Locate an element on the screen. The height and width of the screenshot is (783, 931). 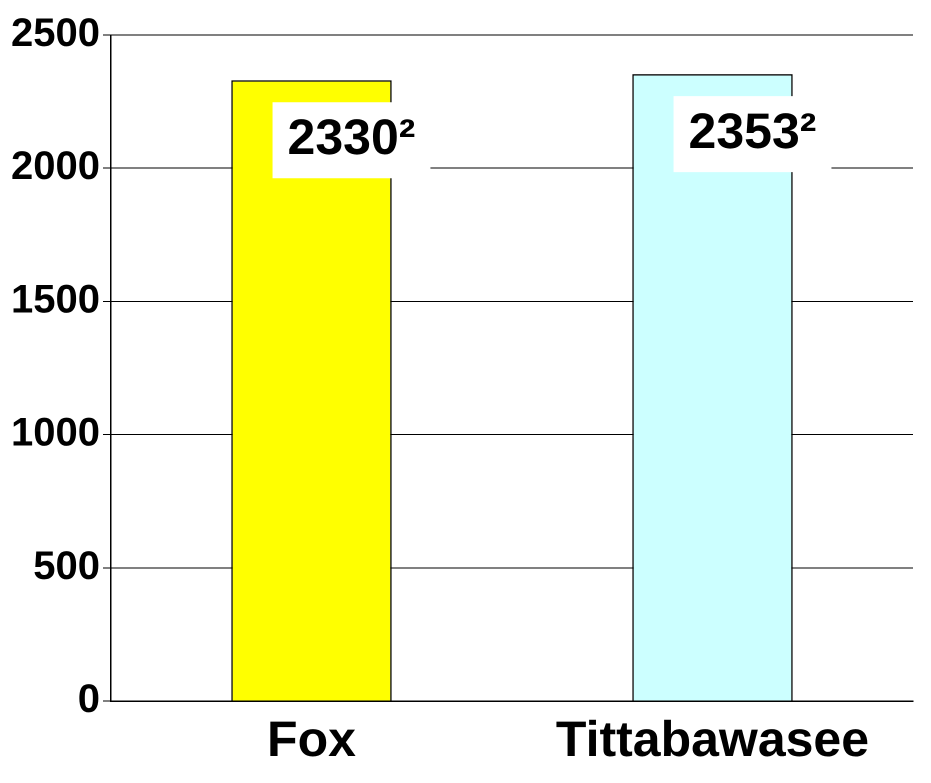
x-tick-label: Fox is located at coordinates (311, 738).